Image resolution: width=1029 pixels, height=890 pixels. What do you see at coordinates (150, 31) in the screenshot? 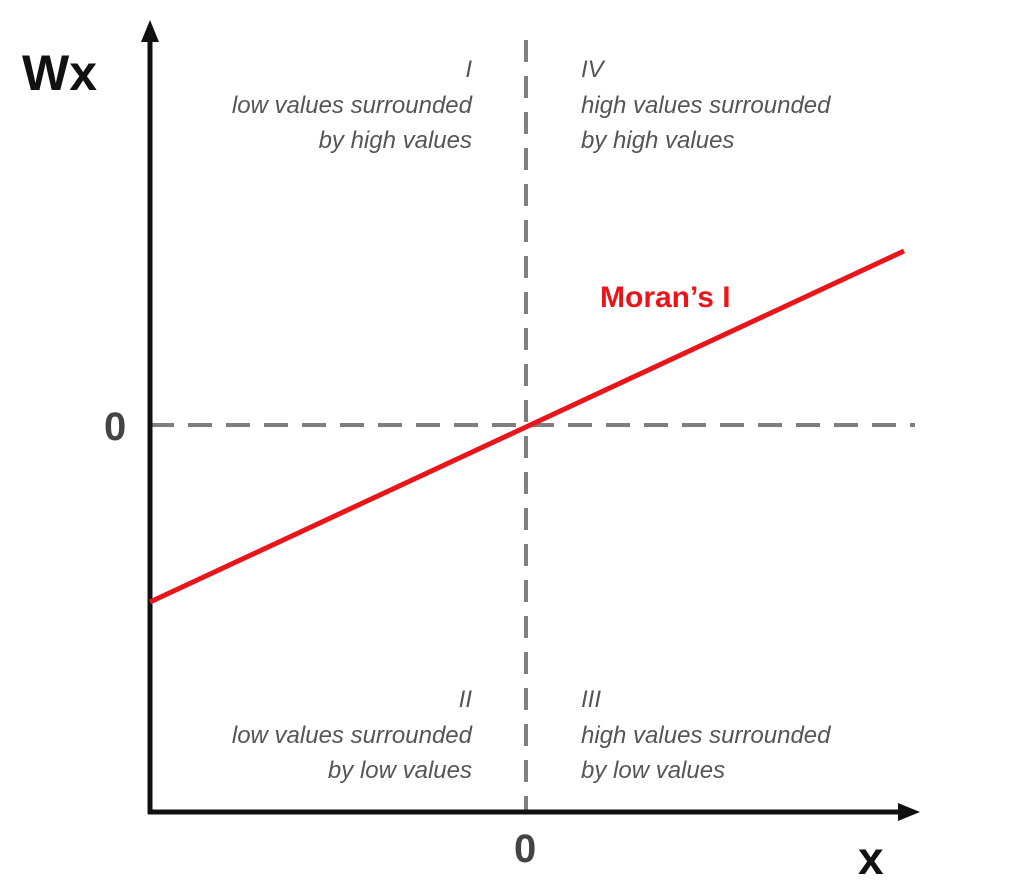
I see `y-axis-arrowhead` at bounding box center [150, 31].